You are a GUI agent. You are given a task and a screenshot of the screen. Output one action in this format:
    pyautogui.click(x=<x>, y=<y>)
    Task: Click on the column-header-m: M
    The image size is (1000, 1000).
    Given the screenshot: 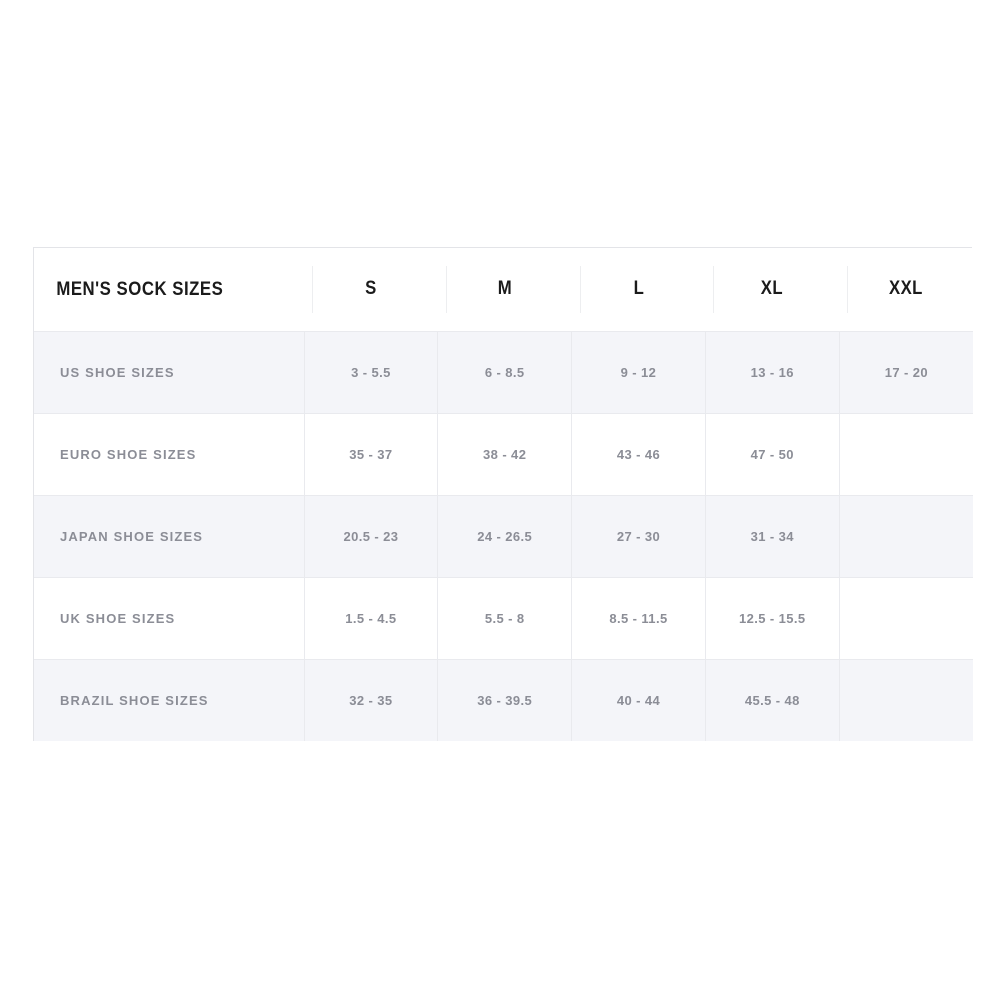 What is the action you would take?
    pyautogui.click(x=504, y=289)
    